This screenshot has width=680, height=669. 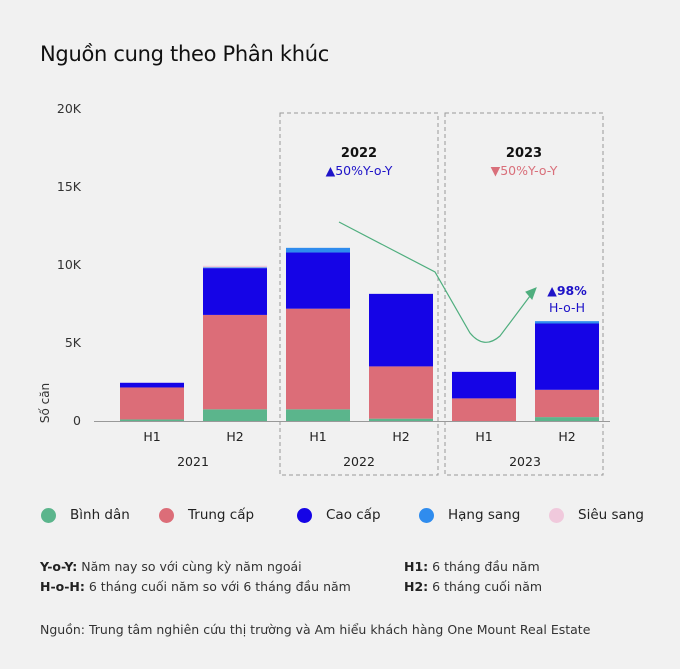 I want to click on annotation-hoh-label: H-o-H, so click(x=567, y=307).